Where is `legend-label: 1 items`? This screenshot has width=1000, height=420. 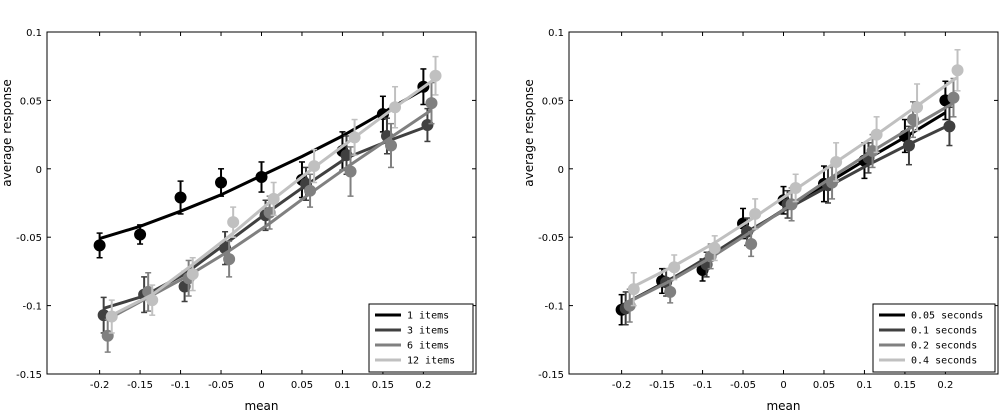 legend-label: 1 items is located at coordinates (428, 316).